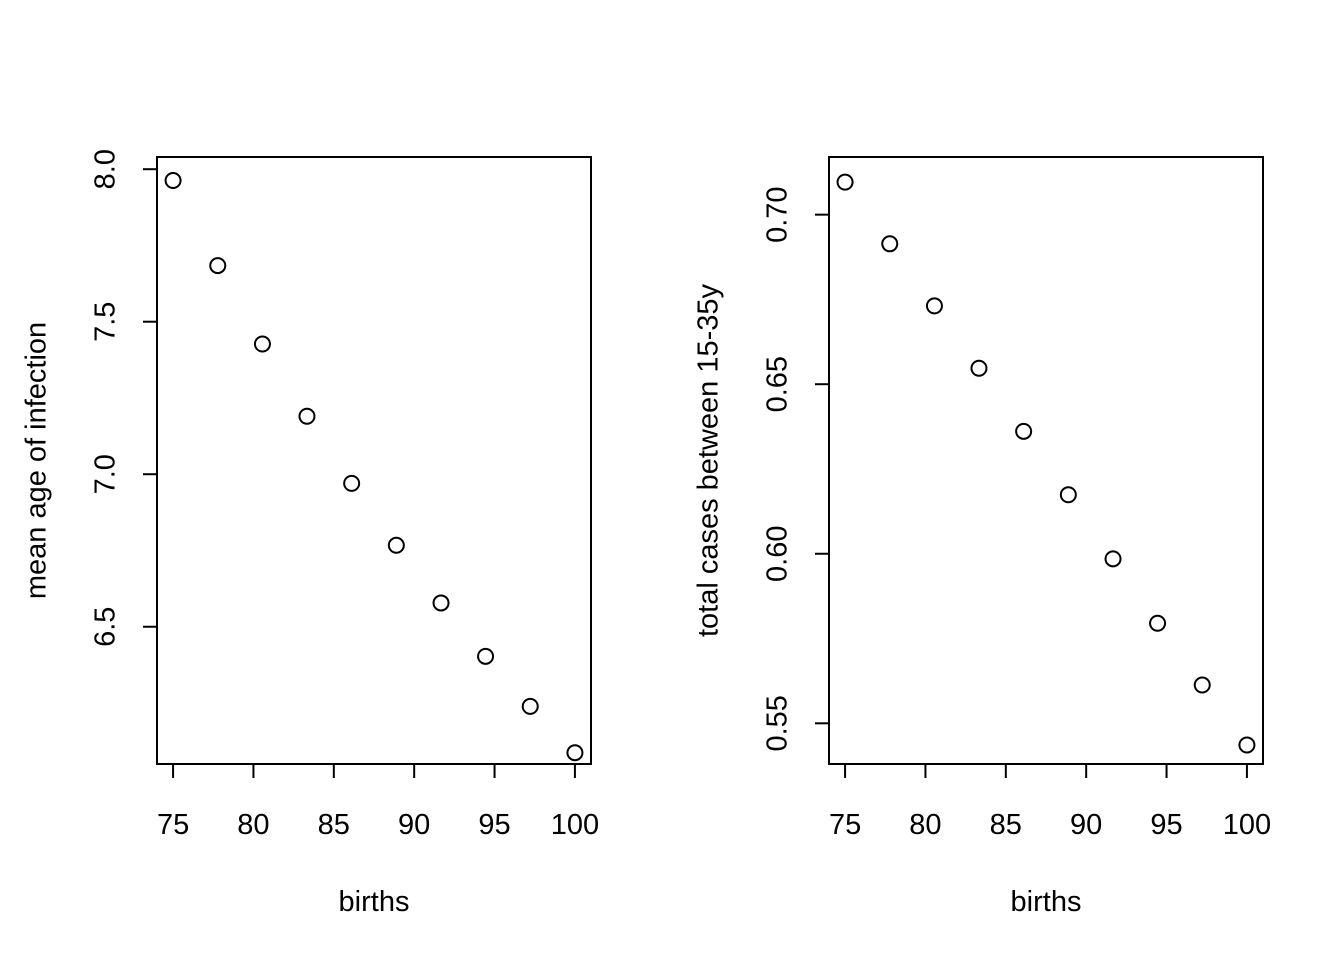 This screenshot has height=960, width=1344. What do you see at coordinates (778, 214) in the screenshot?
I see `y-tick-label: 0.70` at bounding box center [778, 214].